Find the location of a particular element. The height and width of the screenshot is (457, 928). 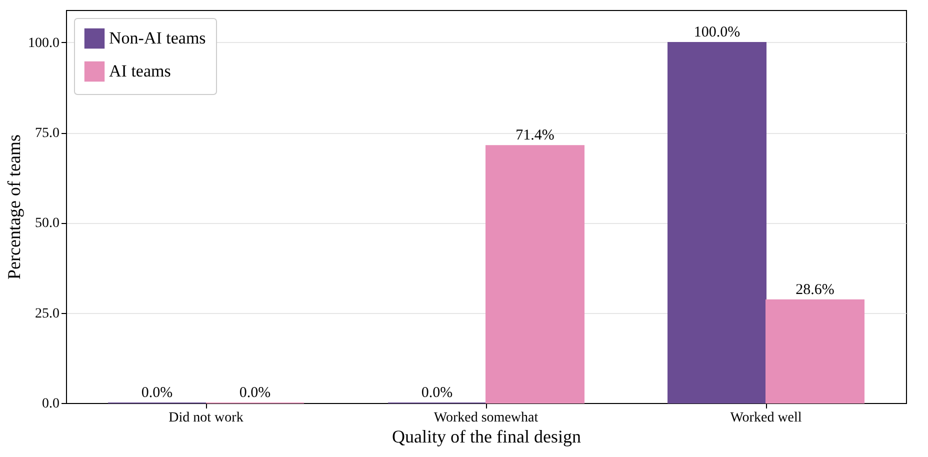

legend-label: Non-AI teams is located at coordinates (157, 38).